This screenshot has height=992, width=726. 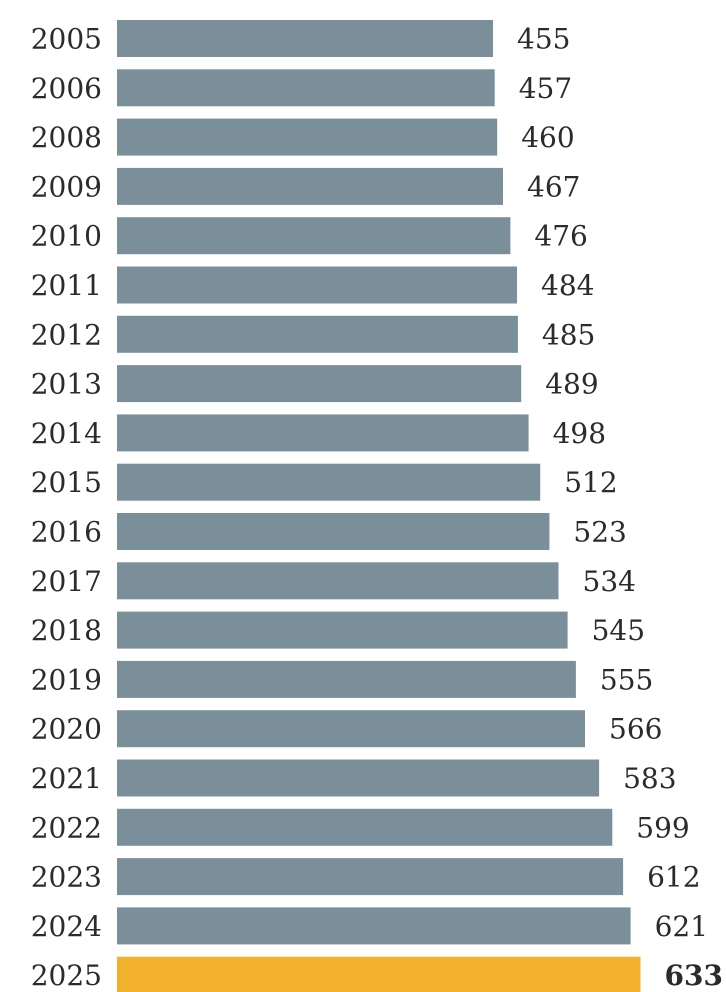 What do you see at coordinates (66, 334) in the screenshot?
I see `year-label-2012: 2012` at bounding box center [66, 334].